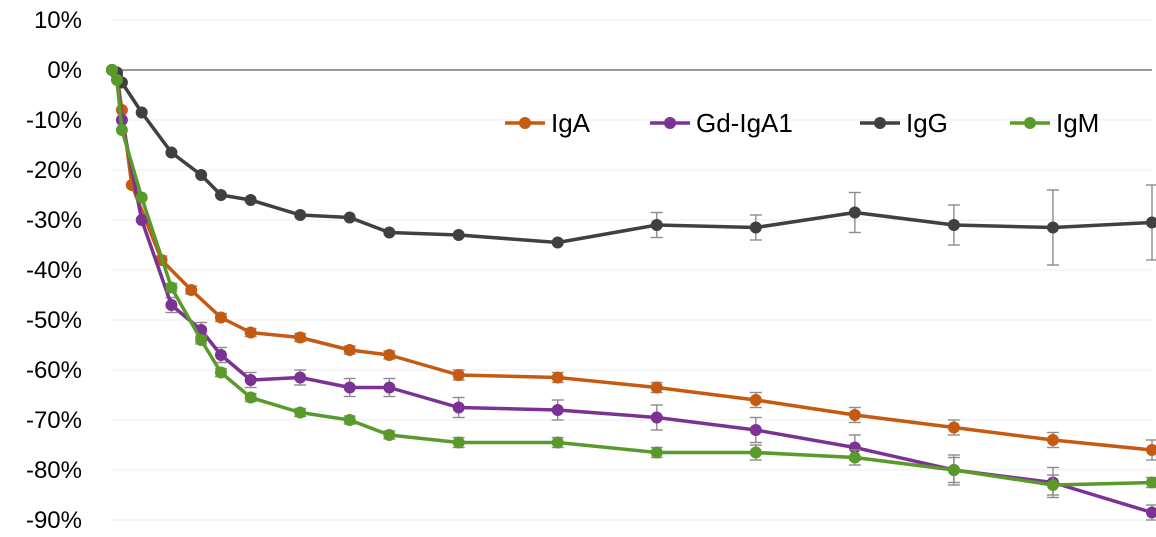 This screenshot has height=537, width=1156. What do you see at coordinates (744, 123) in the screenshot?
I see `legend-label: Gd-IgA1` at bounding box center [744, 123].